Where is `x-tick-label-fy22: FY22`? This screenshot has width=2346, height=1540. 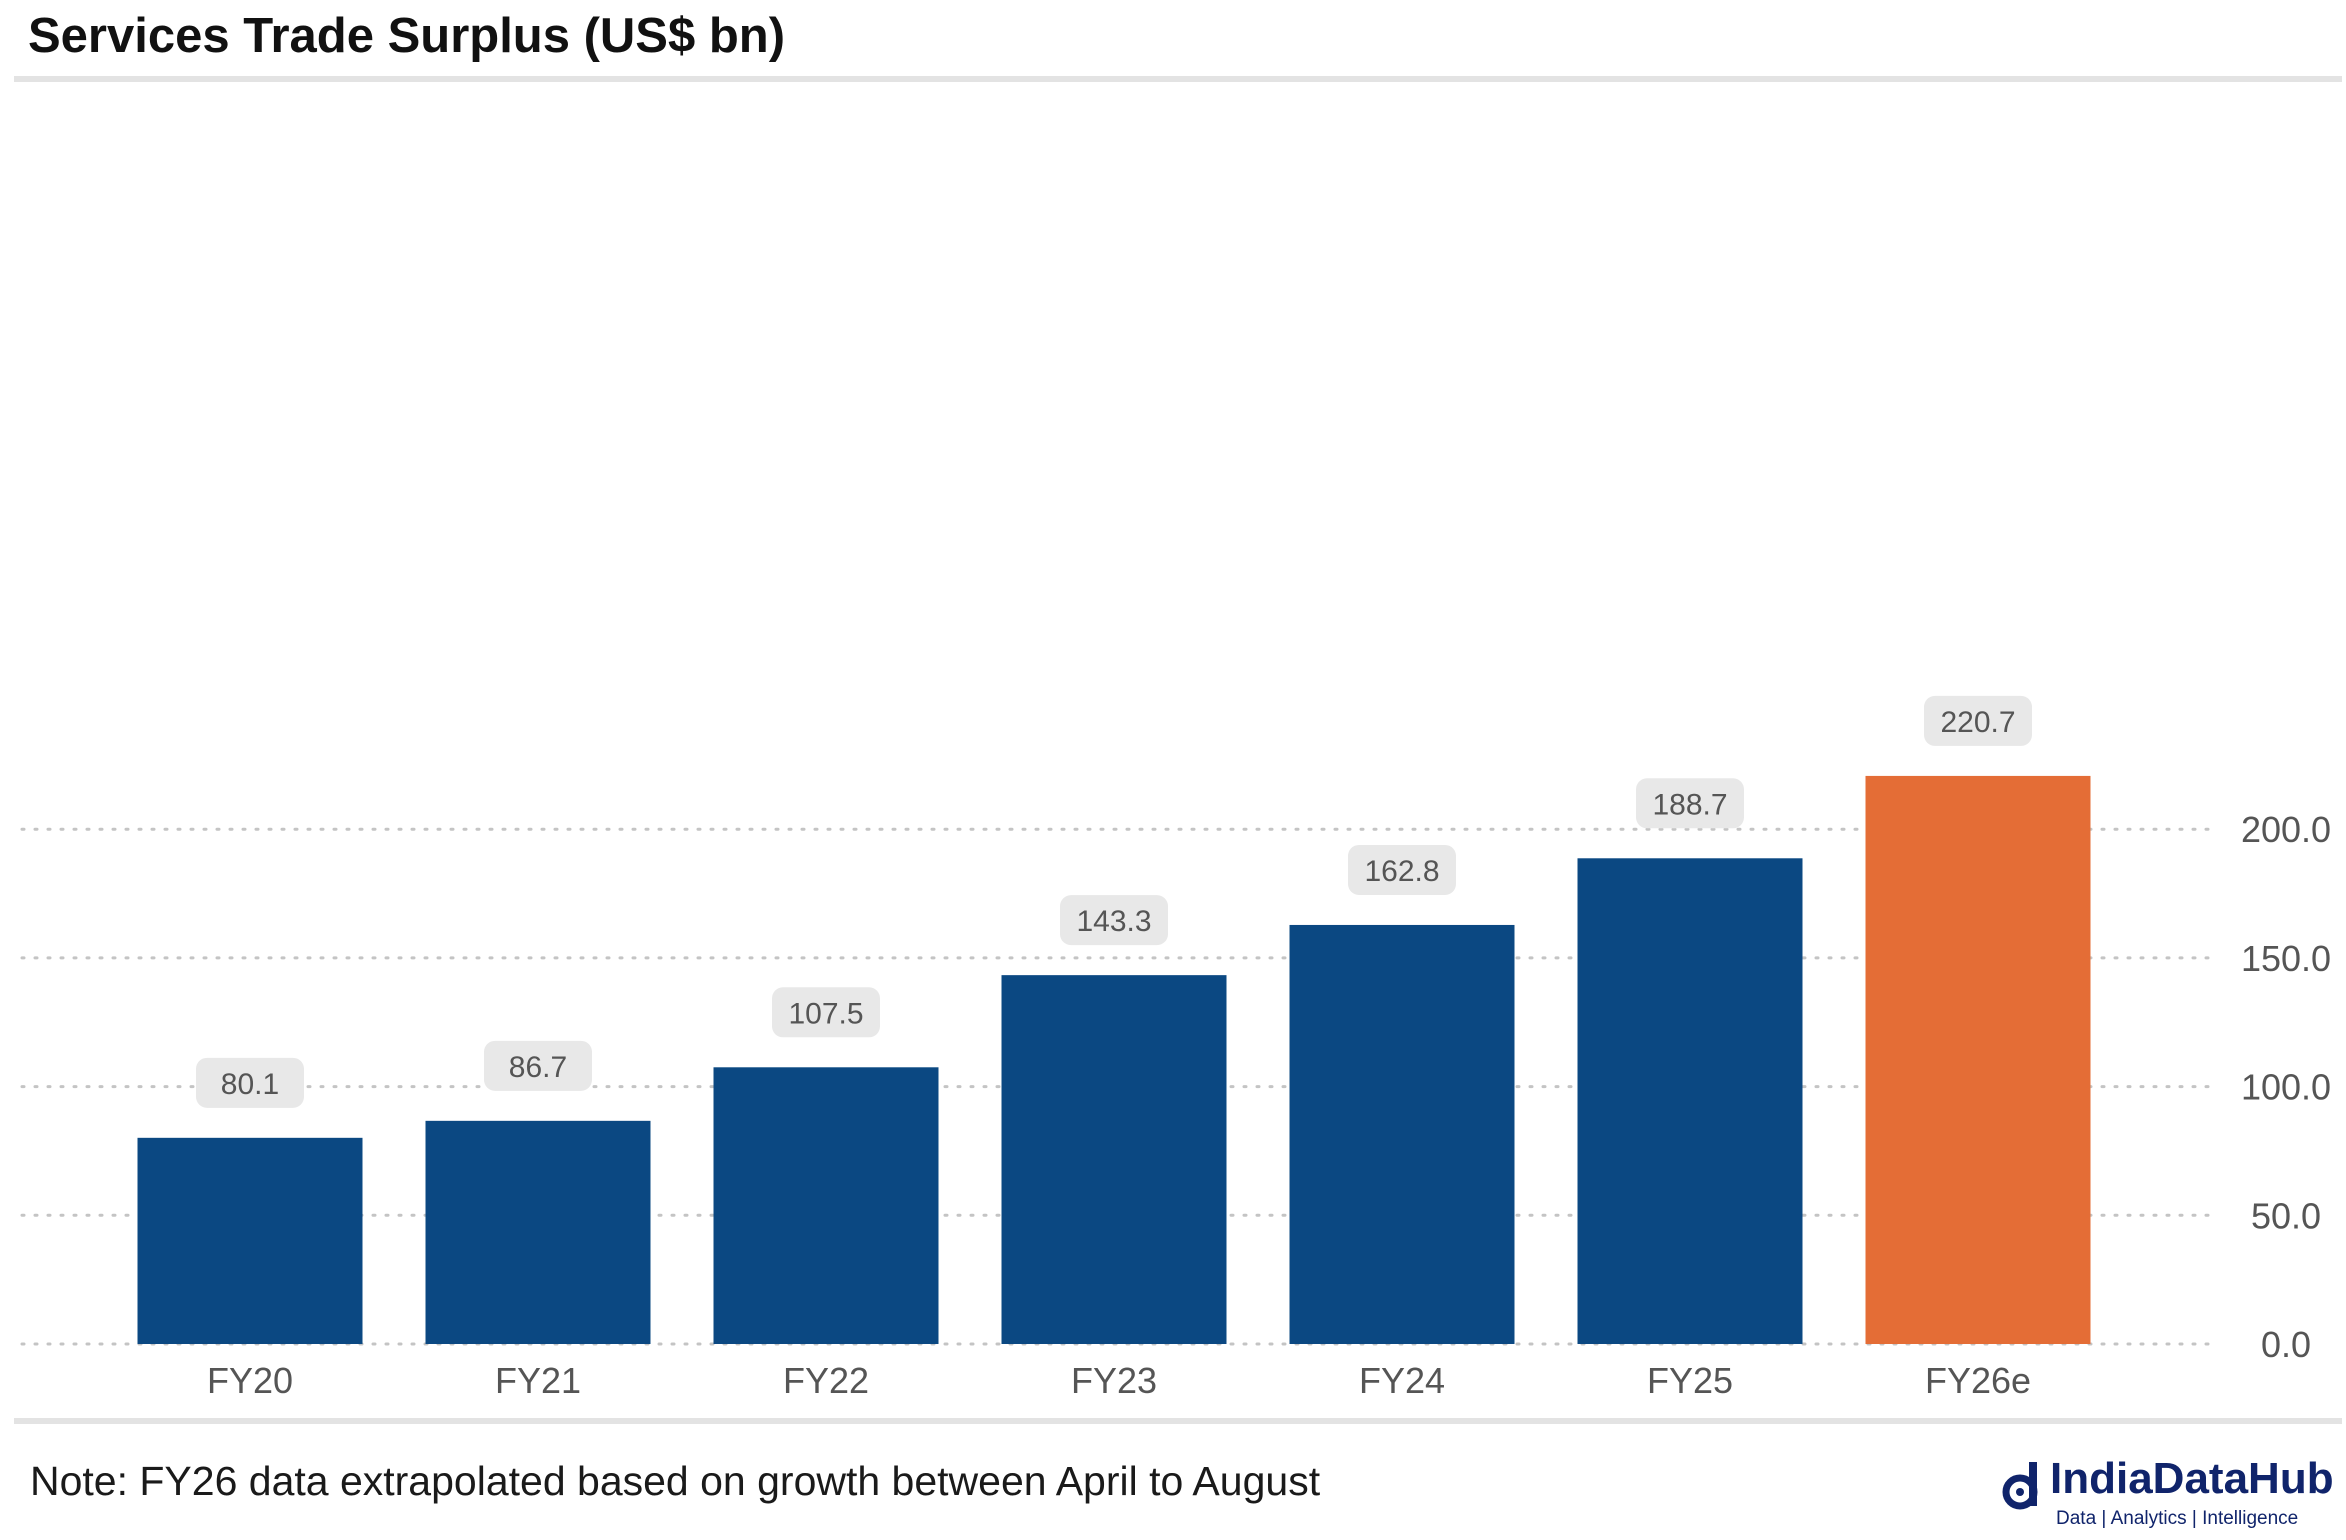
x-tick-label-fy22: FY22 is located at coordinates (826, 1380).